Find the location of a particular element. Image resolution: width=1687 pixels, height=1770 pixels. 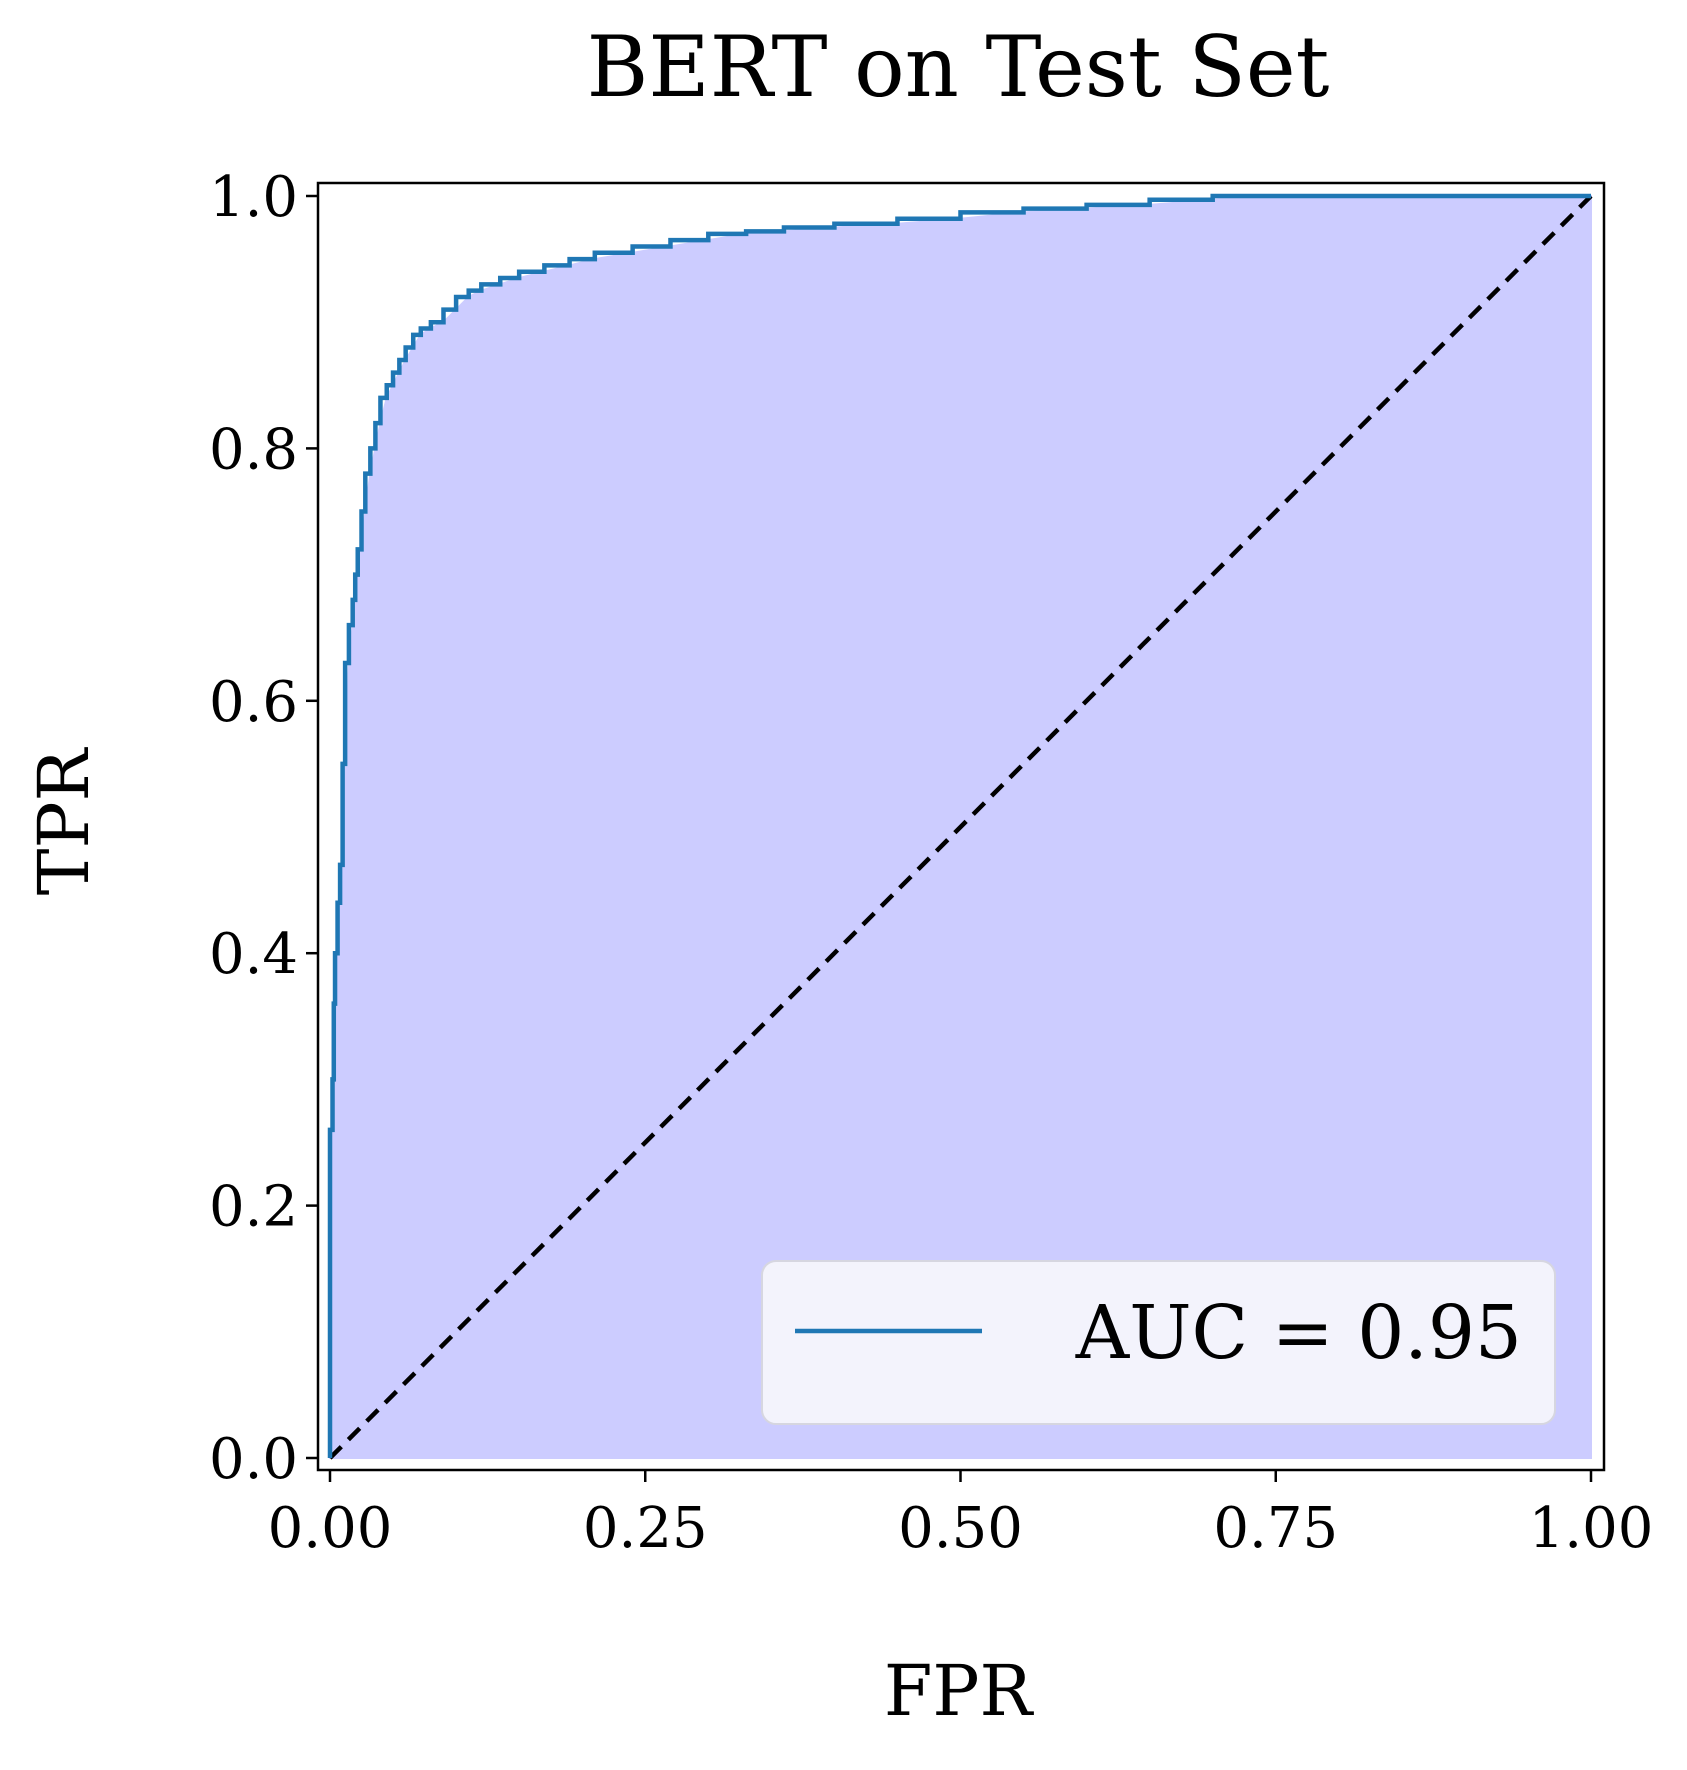

x-axis-label: FPR is located at coordinates (959, 1691).